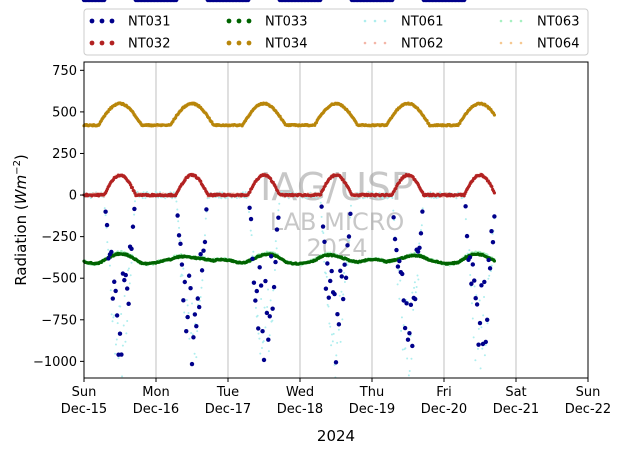 Image resolution: width=622 pixels, height=454 pixels. I want to click on legend-item-nt033: NT033, so click(266, 22).